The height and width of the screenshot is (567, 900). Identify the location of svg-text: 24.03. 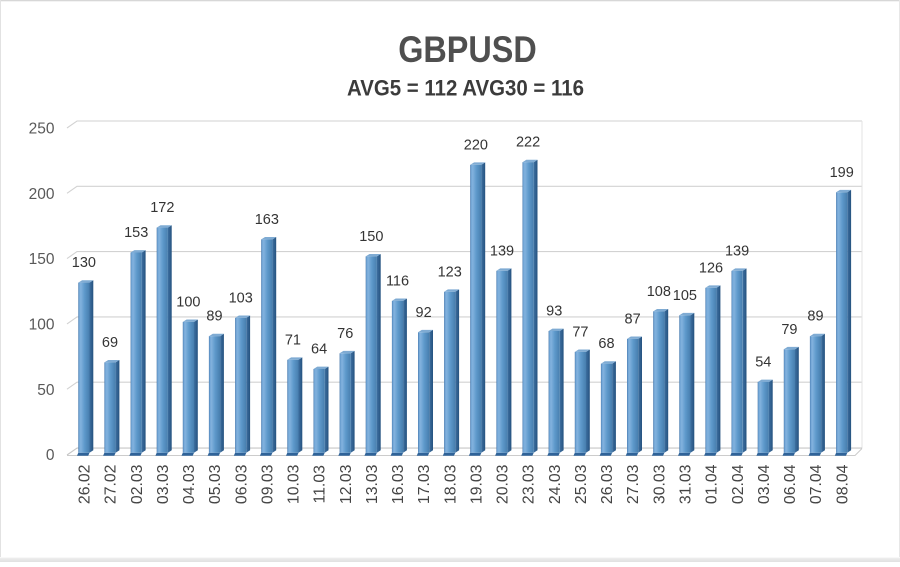
(555, 484).